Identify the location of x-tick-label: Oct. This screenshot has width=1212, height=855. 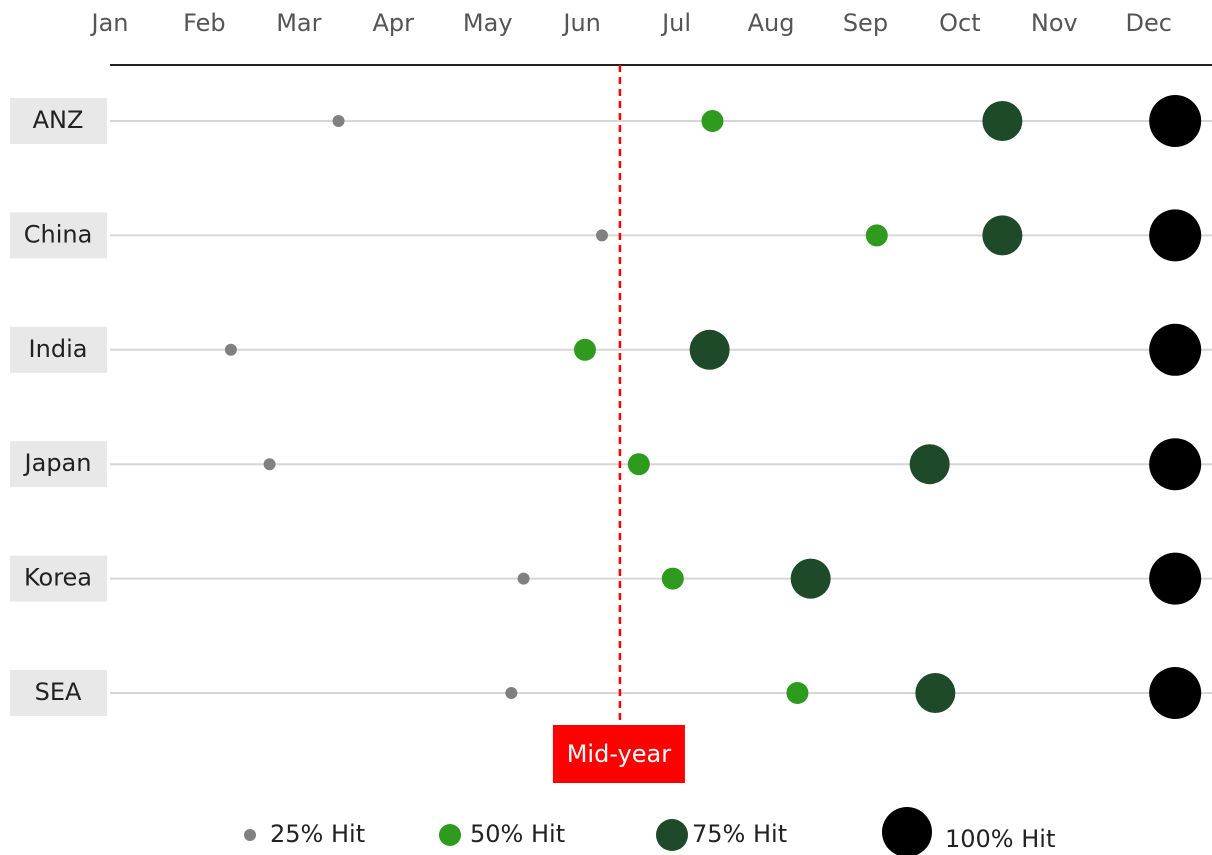
(960, 23).